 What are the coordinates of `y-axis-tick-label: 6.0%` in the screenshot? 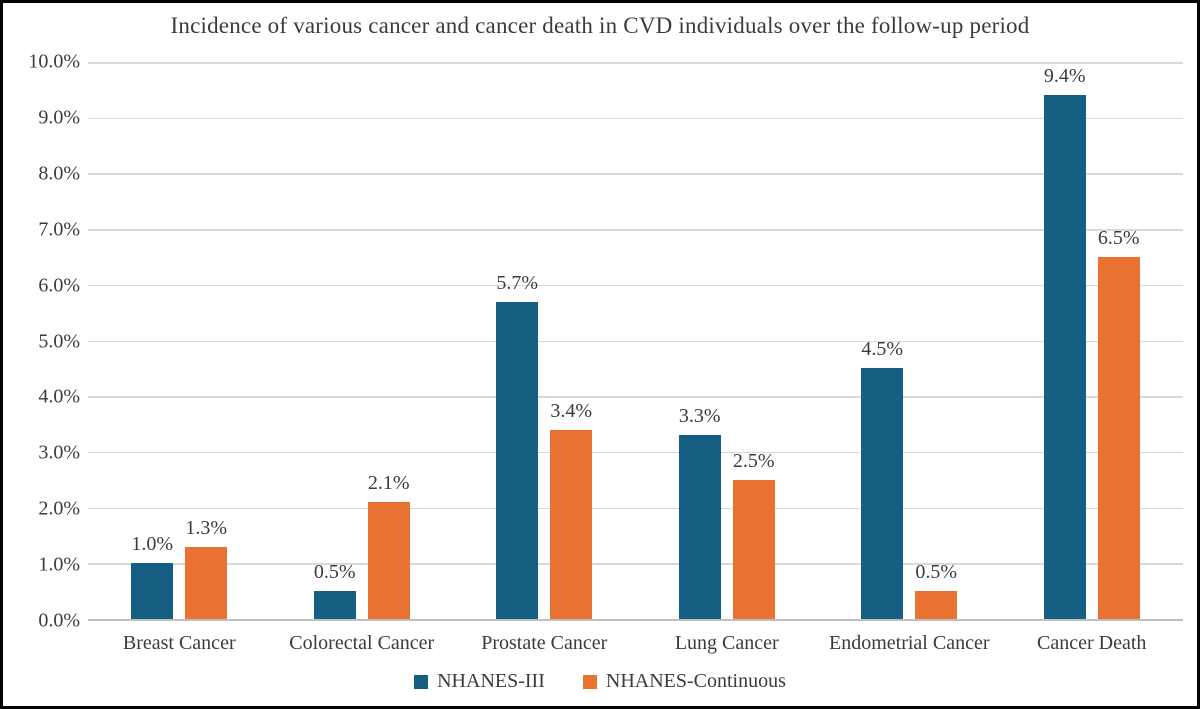 It's located at (59, 285).